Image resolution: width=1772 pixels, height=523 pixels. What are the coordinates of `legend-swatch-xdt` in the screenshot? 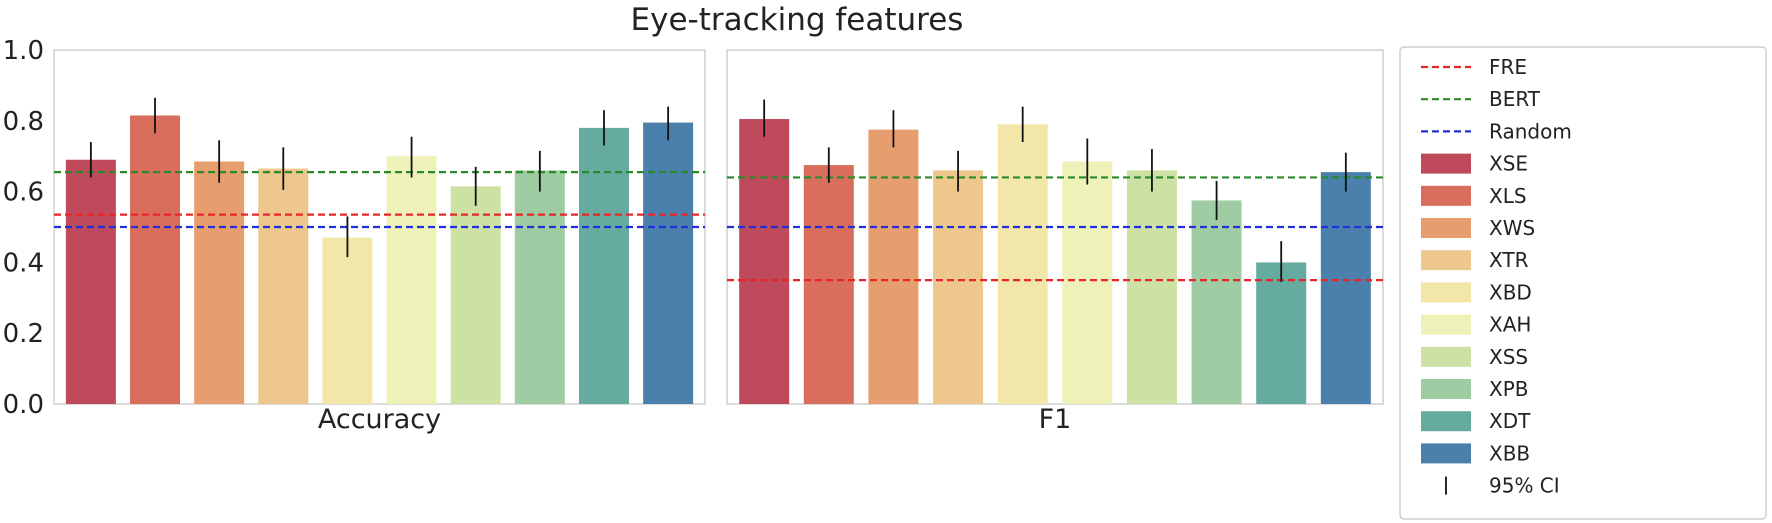 It's located at (1446, 421).